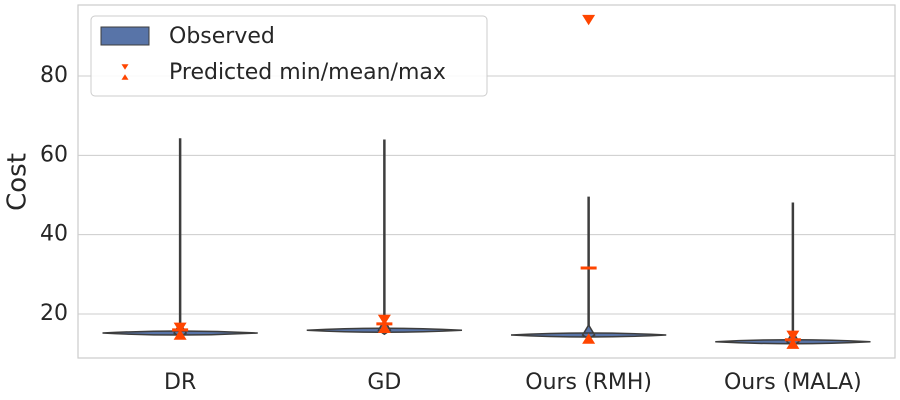 The height and width of the screenshot is (400, 900). I want to click on y-tick-label: 40, so click(54, 234).